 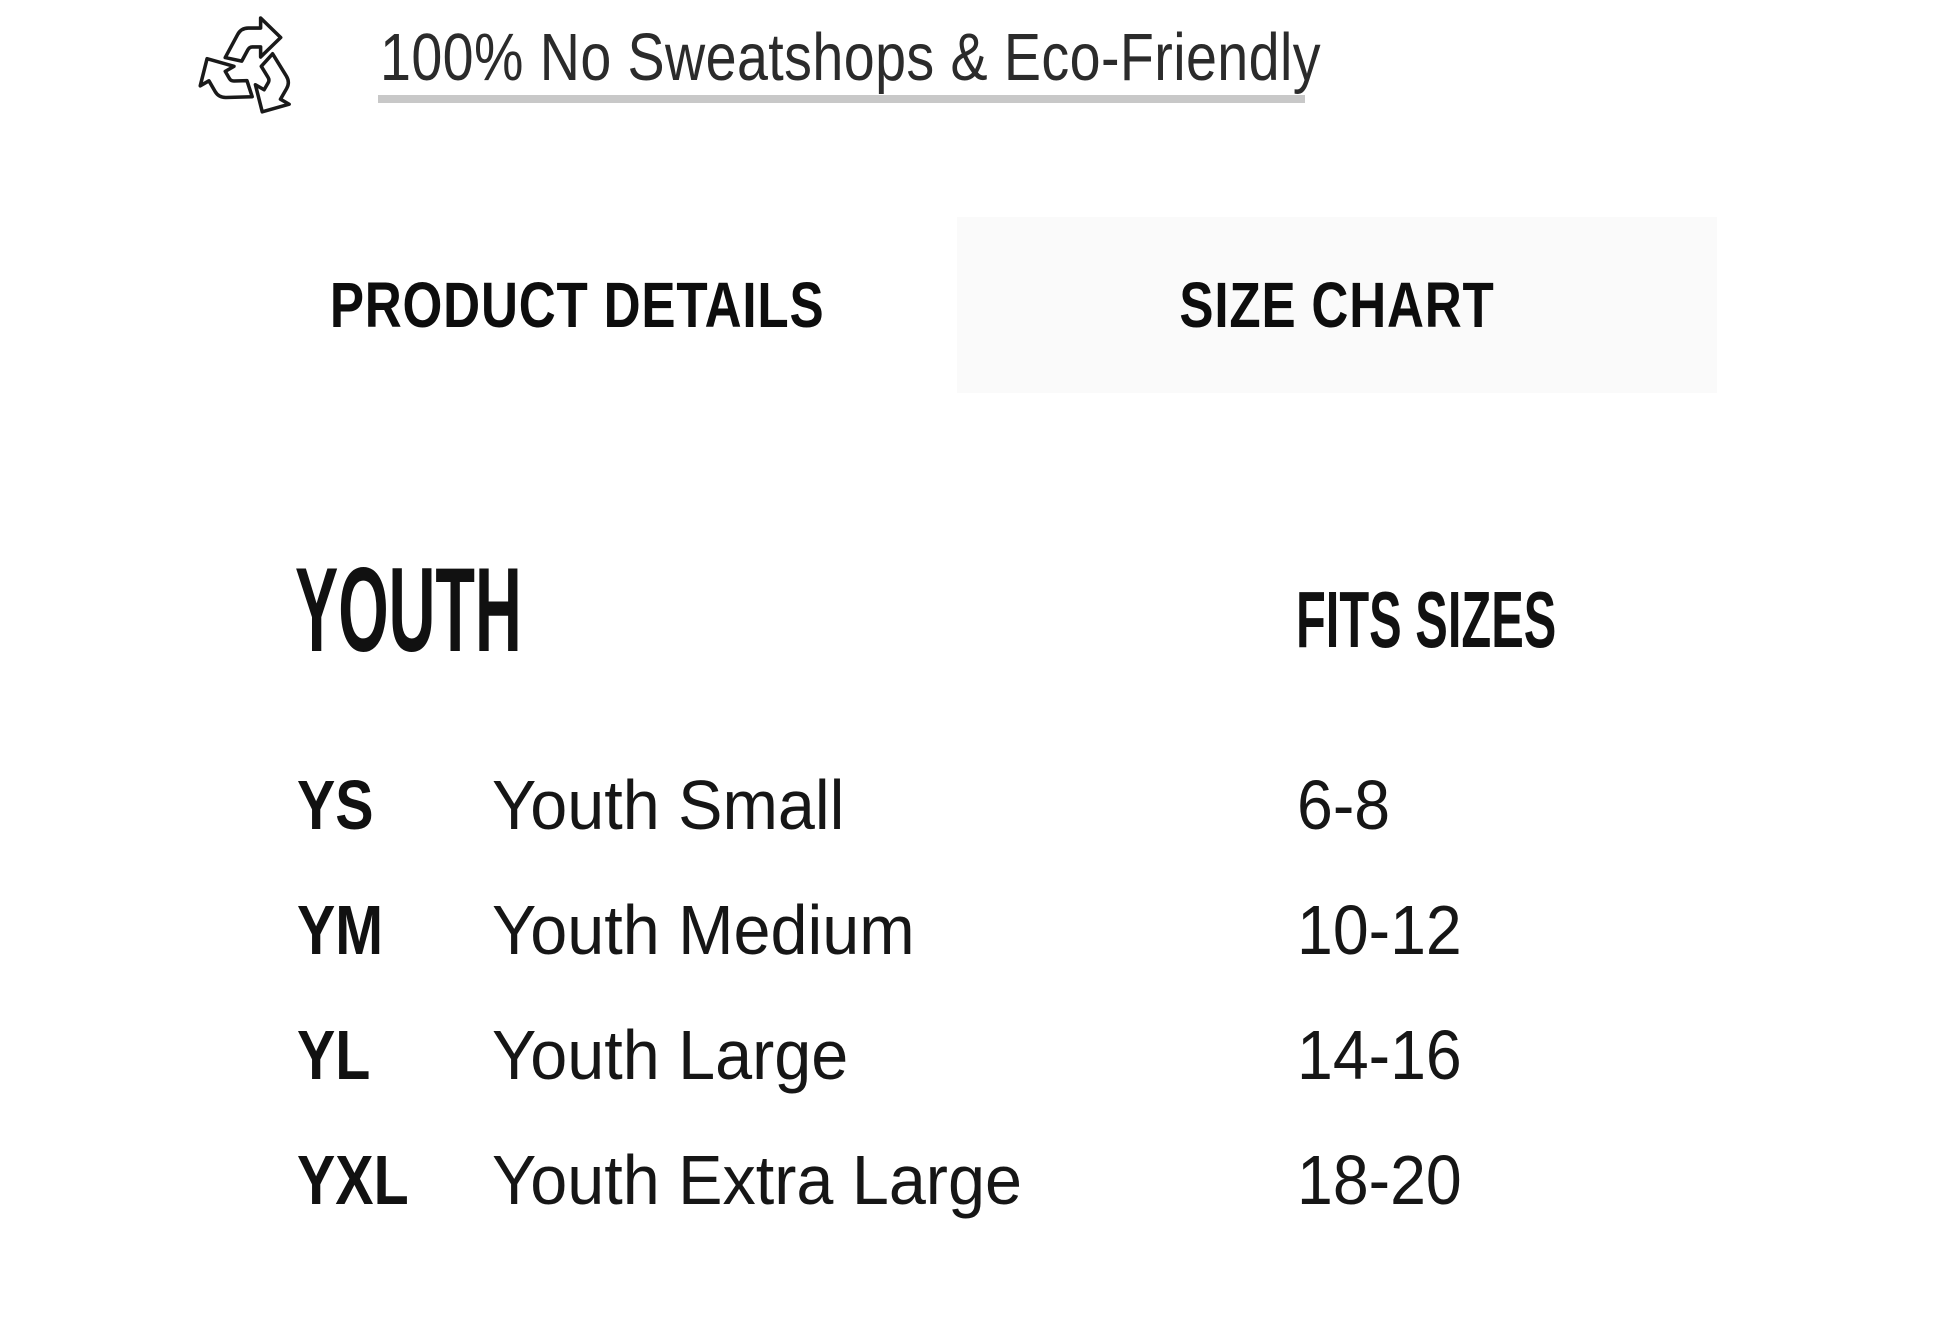 What do you see at coordinates (1007, 1055) in the screenshot?
I see `size-row-youth-large: YL Youth Large 14-16` at bounding box center [1007, 1055].